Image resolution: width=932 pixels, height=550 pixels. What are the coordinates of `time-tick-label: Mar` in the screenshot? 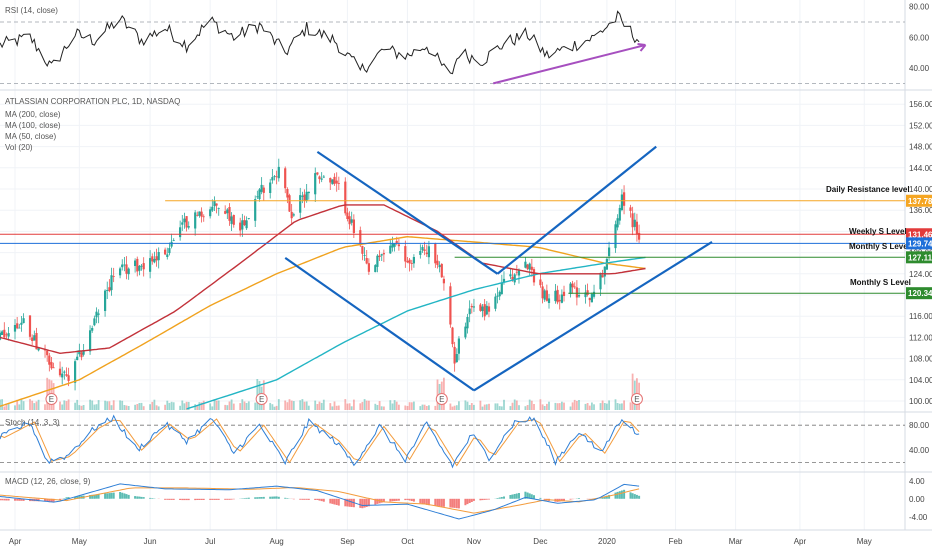 It's located at (736, 541).